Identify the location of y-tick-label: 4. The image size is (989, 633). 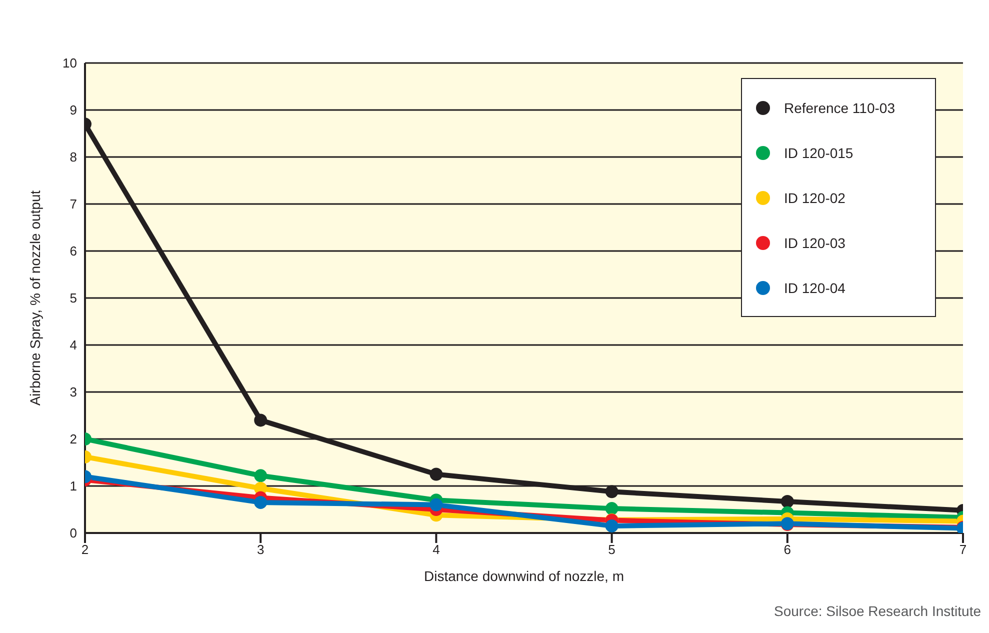
(73, 345).